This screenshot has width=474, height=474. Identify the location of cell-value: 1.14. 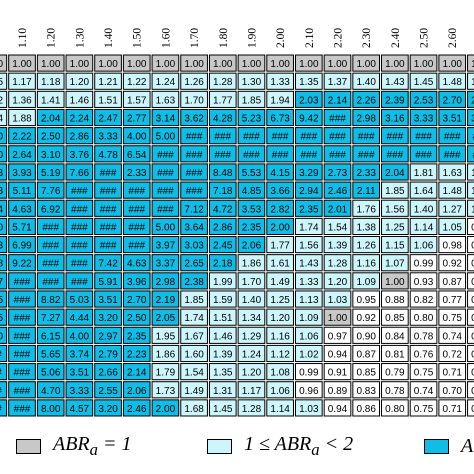
(280, 409).